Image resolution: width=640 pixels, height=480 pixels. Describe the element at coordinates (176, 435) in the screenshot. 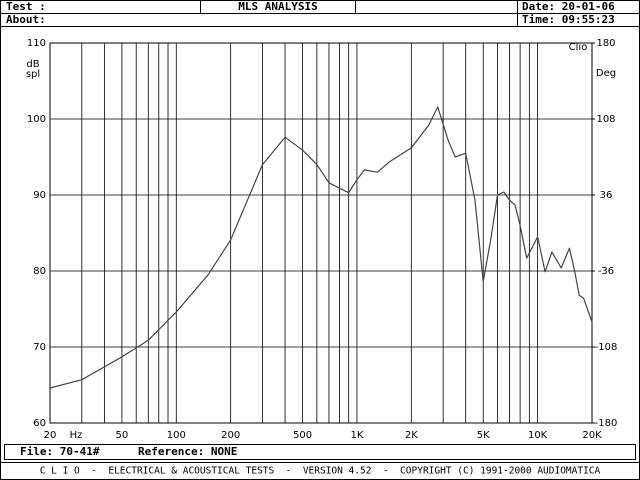

I see `x-tick-label: 100` at that location.